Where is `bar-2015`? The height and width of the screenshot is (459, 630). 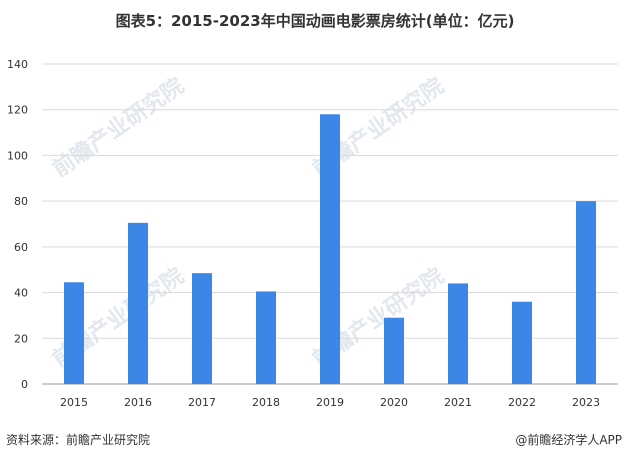
bar-2015 is located at coordinates (74, 333).